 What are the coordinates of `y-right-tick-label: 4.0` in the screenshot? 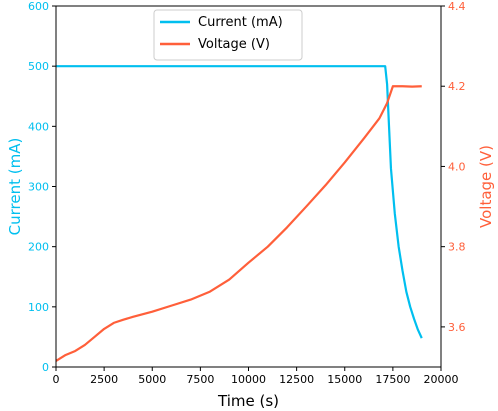 It's located at (457, 166).